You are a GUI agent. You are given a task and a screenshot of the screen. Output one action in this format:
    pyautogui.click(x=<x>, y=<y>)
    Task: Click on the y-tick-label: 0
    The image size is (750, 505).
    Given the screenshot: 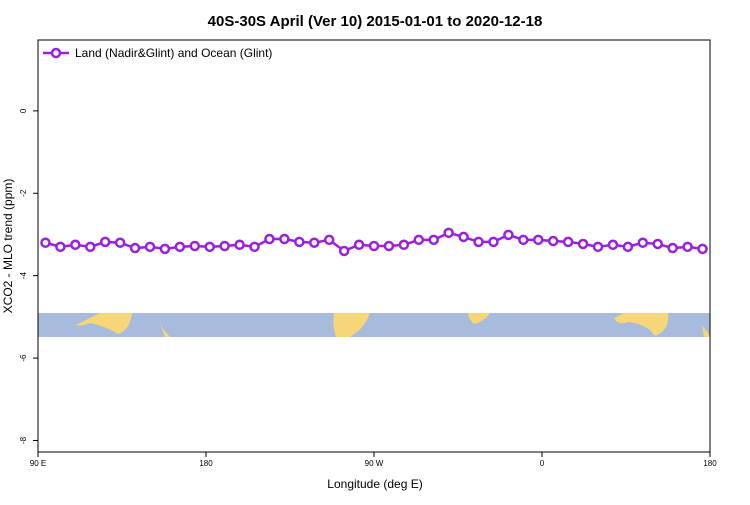 What is the action you would take?
    pyautogui.click(x=23, y=110)
    